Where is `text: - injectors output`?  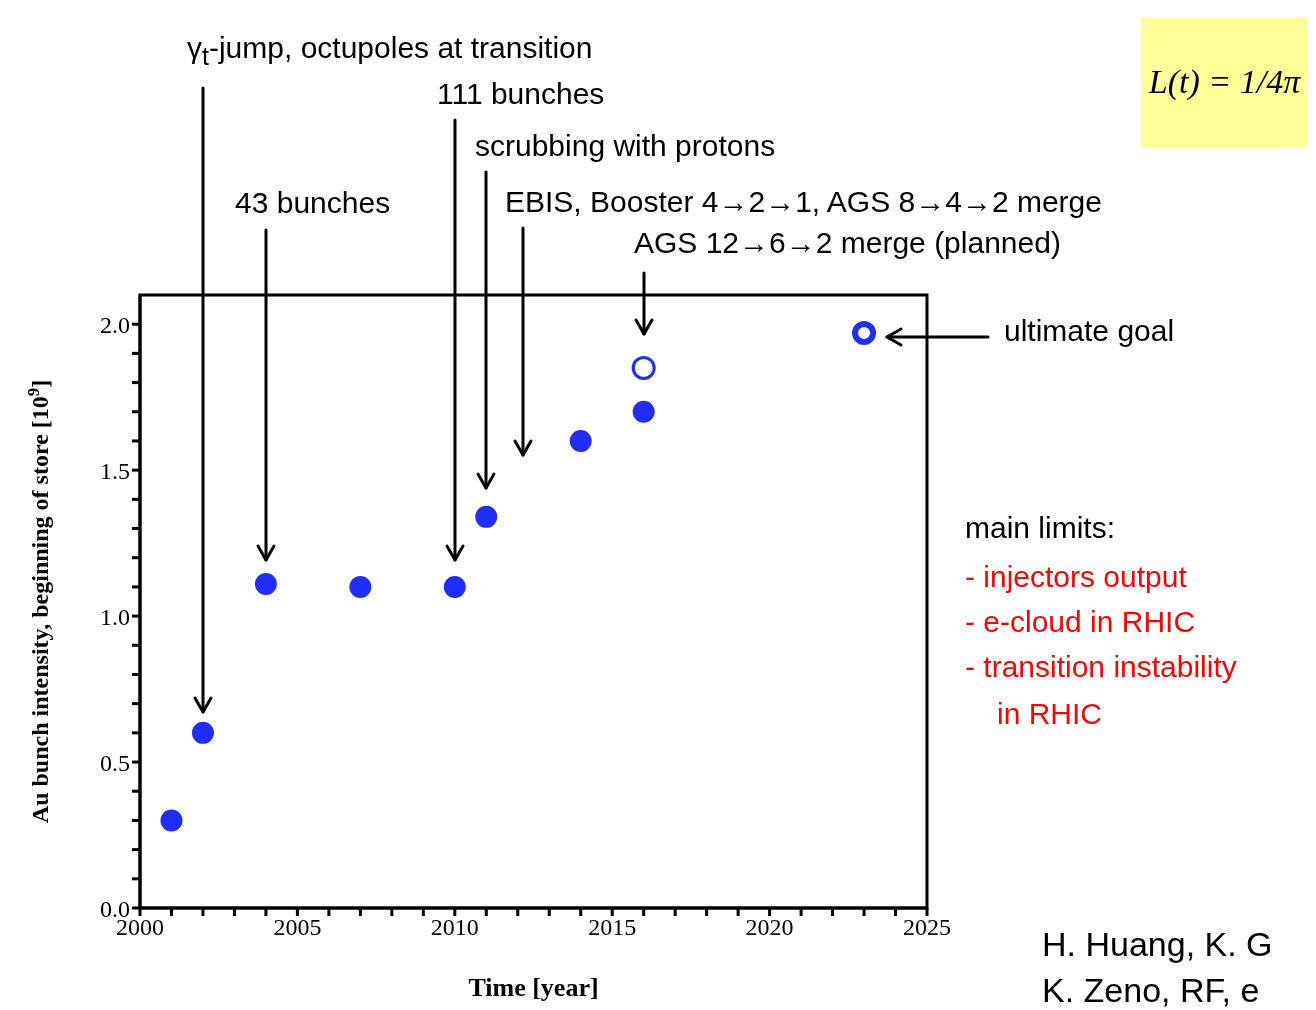 text: - injectors output is located at coordinates (1076, 577).